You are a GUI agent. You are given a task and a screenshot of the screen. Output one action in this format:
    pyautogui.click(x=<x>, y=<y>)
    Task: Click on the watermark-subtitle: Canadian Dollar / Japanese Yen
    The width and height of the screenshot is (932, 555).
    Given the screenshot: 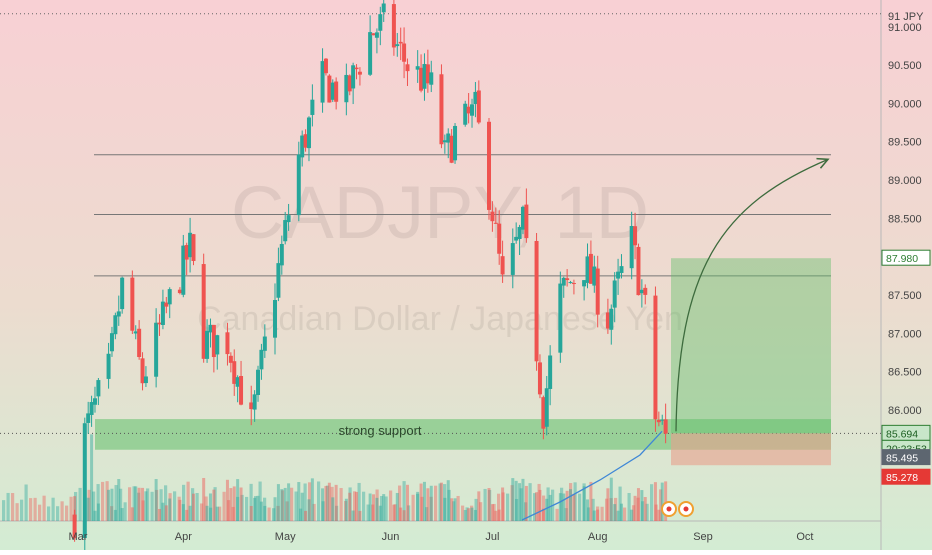 What is the action you would take?
    pyautogui.click(x=440, y=319)
    